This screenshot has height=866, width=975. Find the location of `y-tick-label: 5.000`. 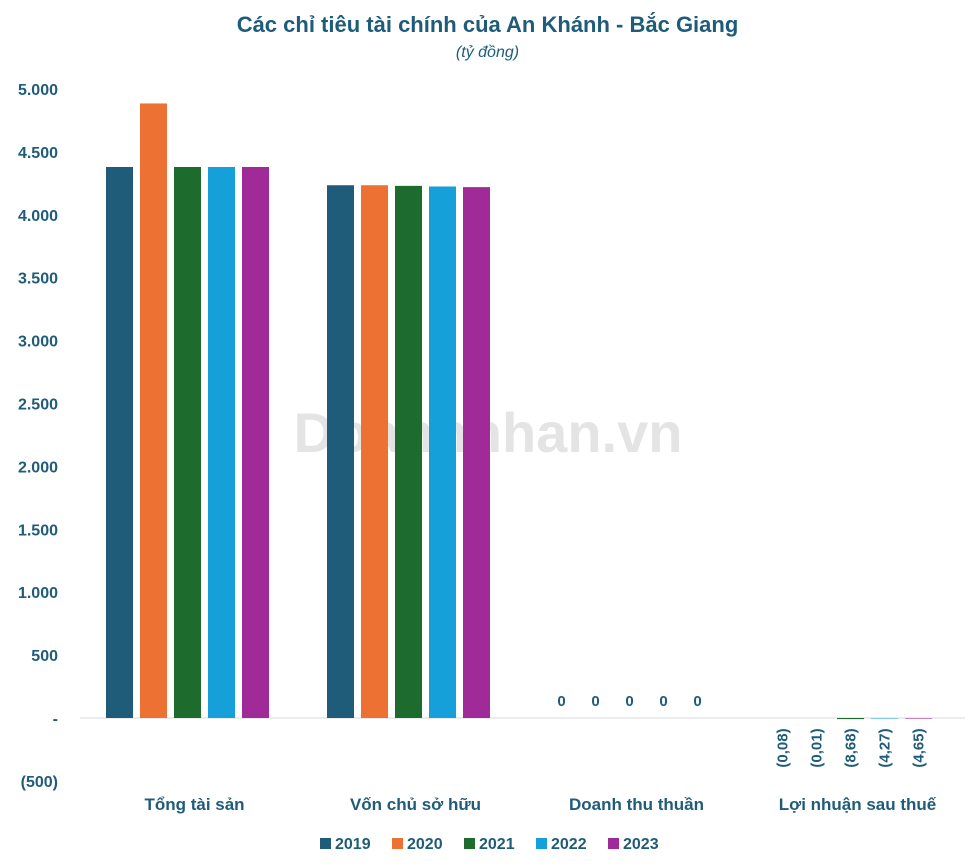

y-tick-label: 5.000 is located at coordinates (38, 90).